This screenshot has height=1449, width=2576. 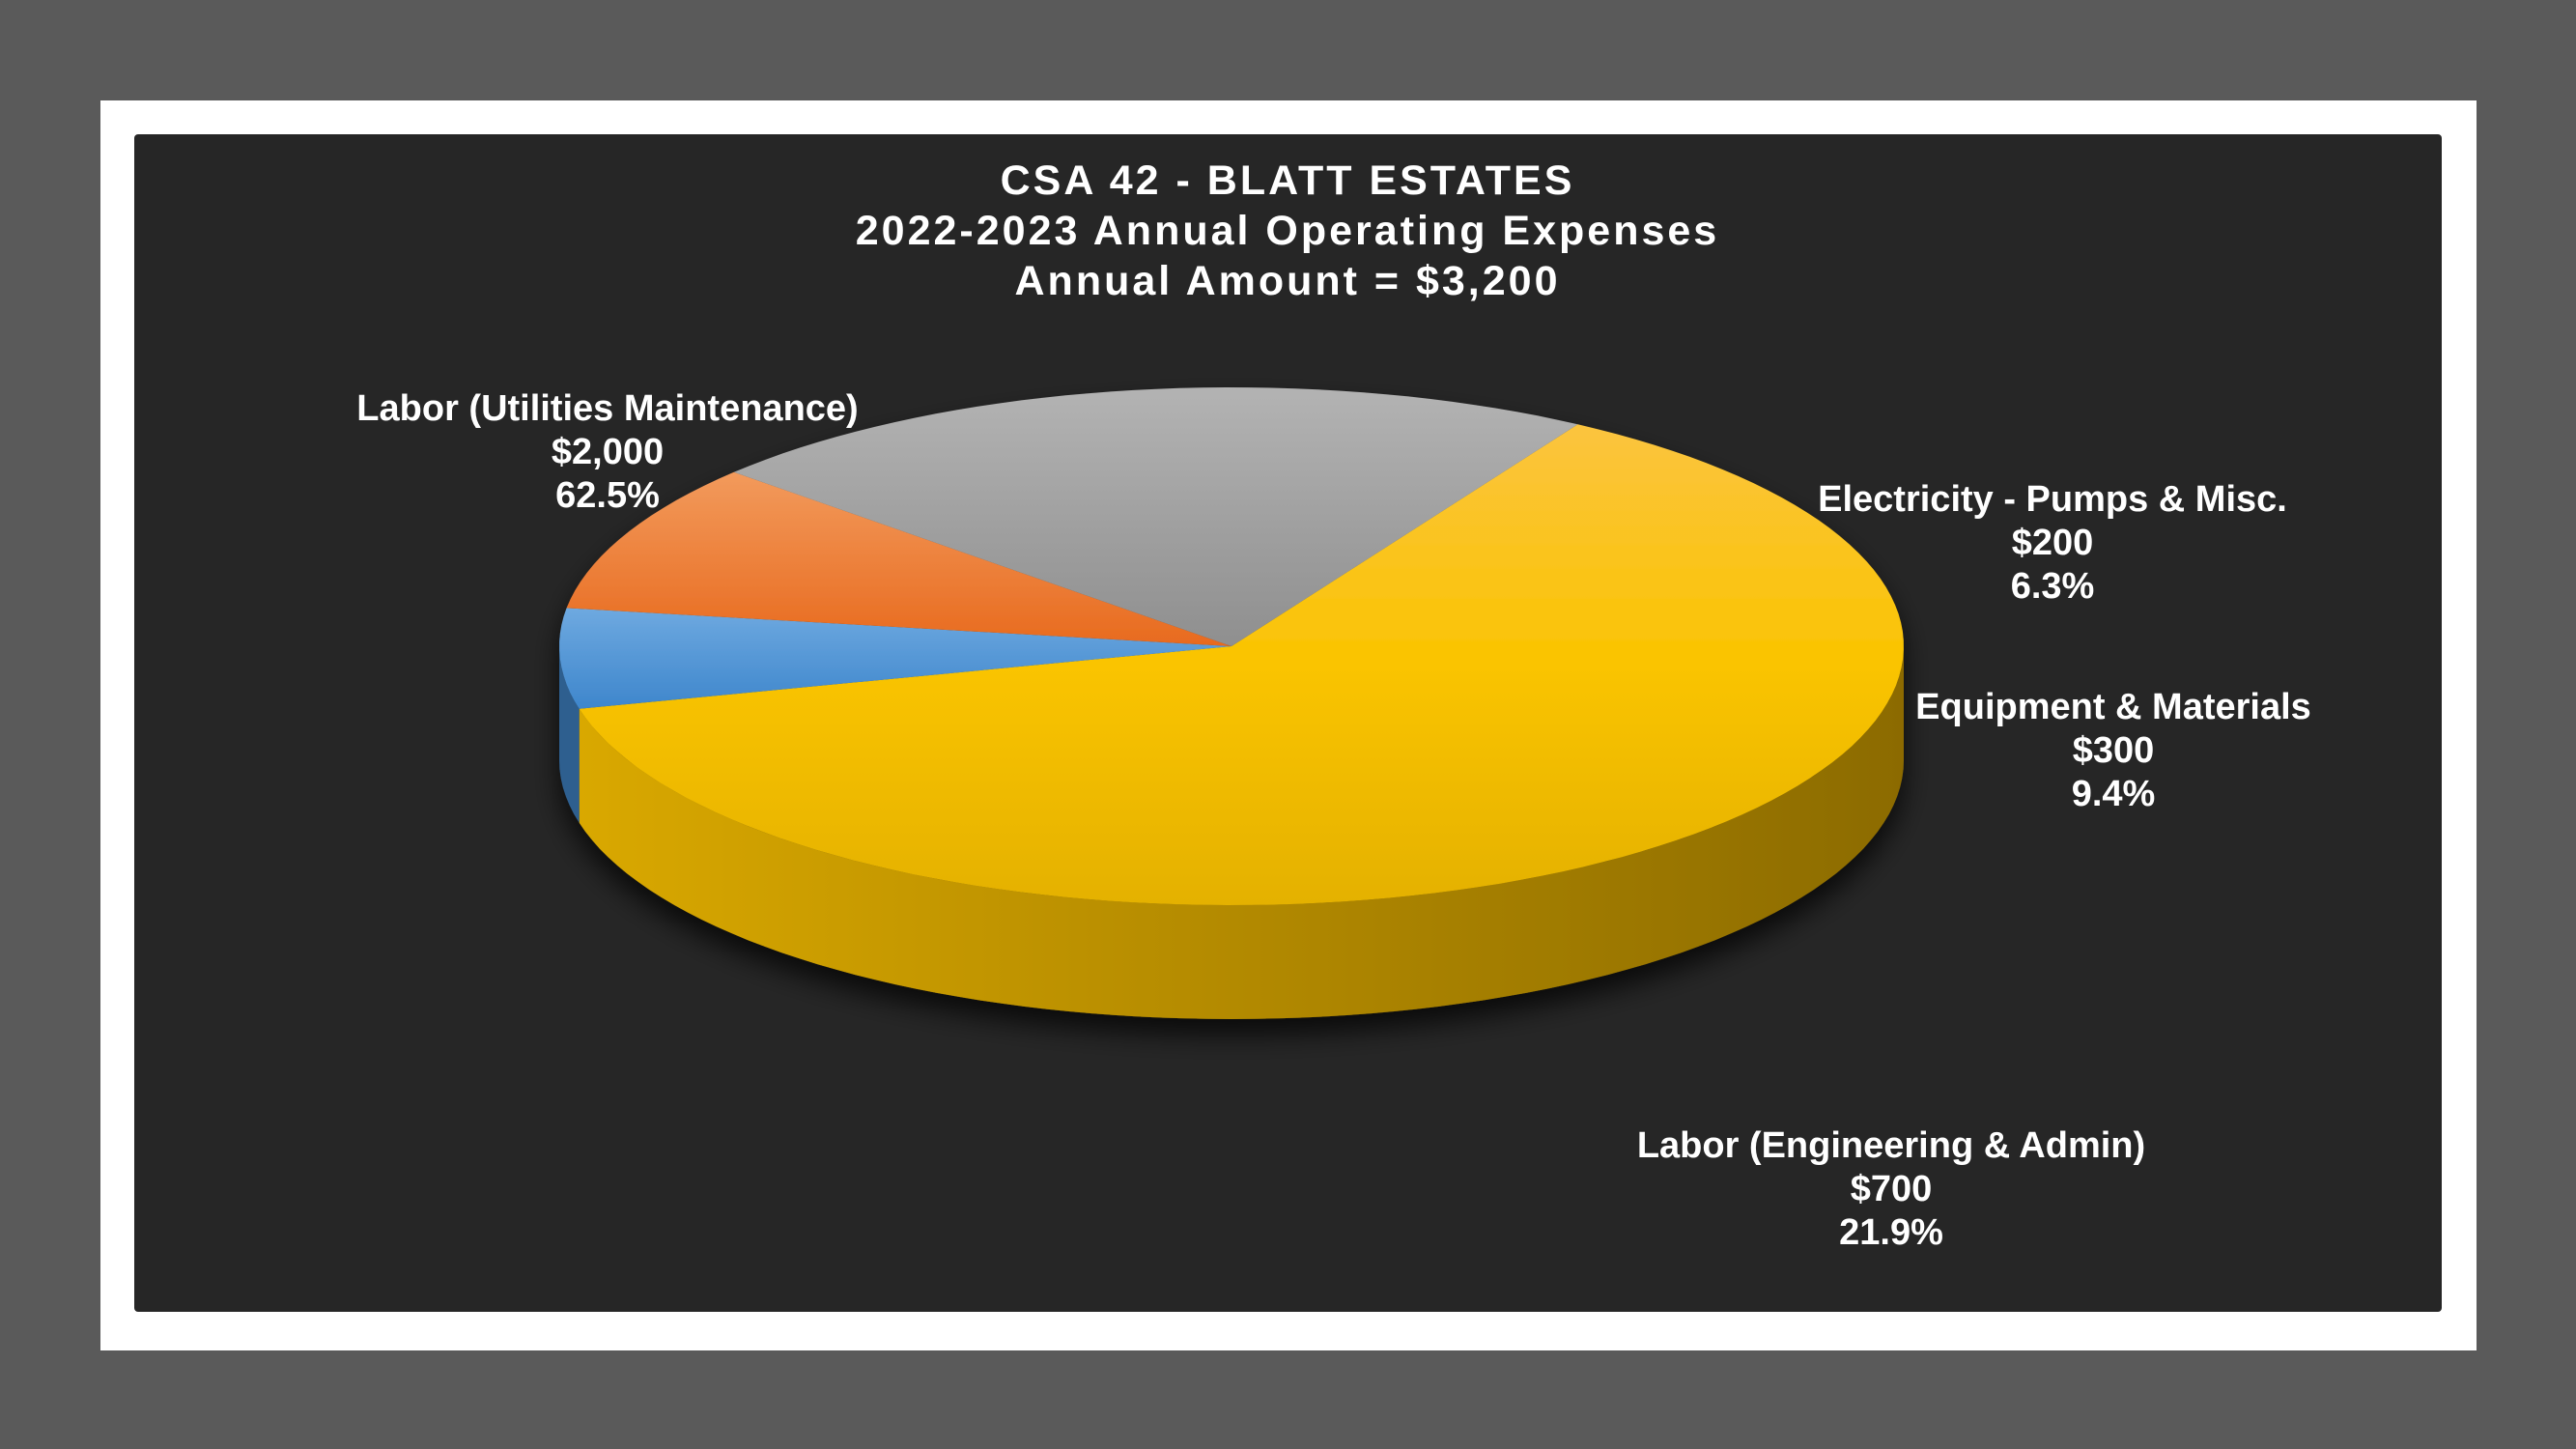 What do you see at coordinates (1288, 281) in the screenshot?
I see `chart-title-line-3: Annual Amount = $3,200` at bounding box center [1288, 281].